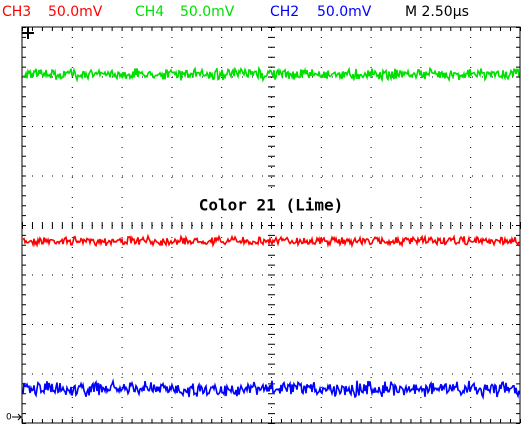 The image size is (523, 427). What do you see at coordinates (16, 12) in the screenshot?
I see `channel-label: CH3` at bounding box center [16, 12].